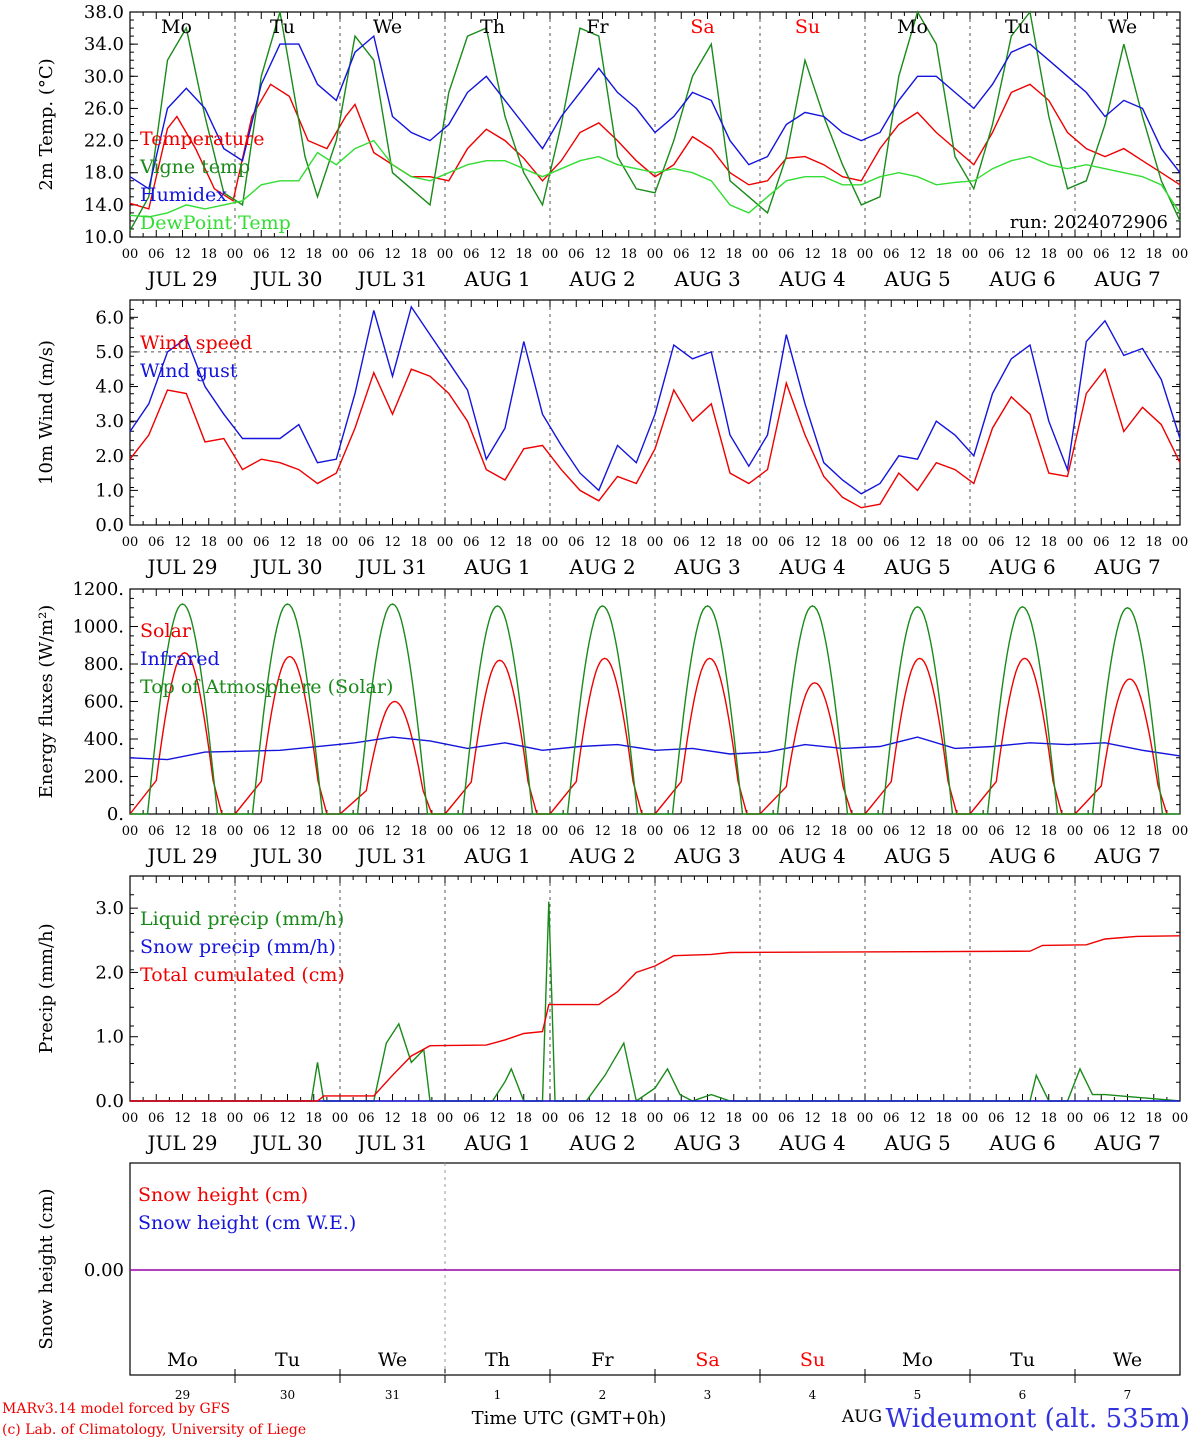 Image resolution: width=1194 pixels, height=1440 pixels. Describe the element at coordinates (109, 456) in the screenshot. I see `y-tick-label: 2.0` at that location.